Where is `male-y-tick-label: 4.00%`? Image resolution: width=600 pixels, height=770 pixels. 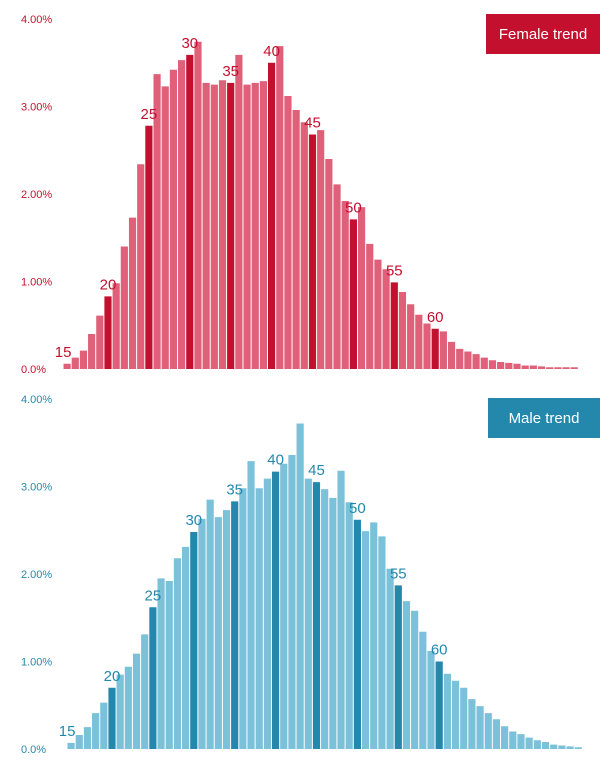
male-y-tick-label: 4.00% is located at coordinates (36, 400).